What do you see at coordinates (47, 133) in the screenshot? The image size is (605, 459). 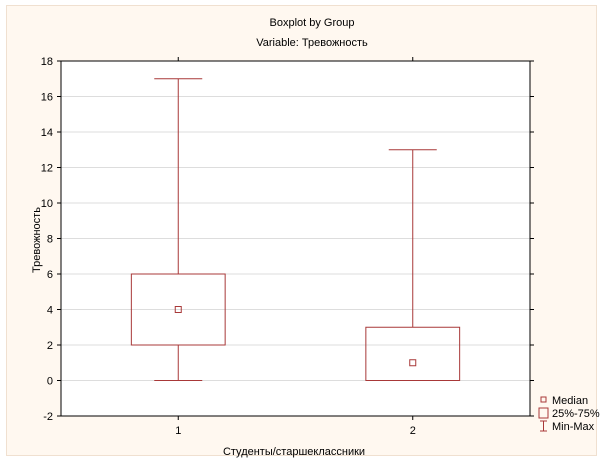 I see `y-tick-label: 14` at bounding box center [47, 133].